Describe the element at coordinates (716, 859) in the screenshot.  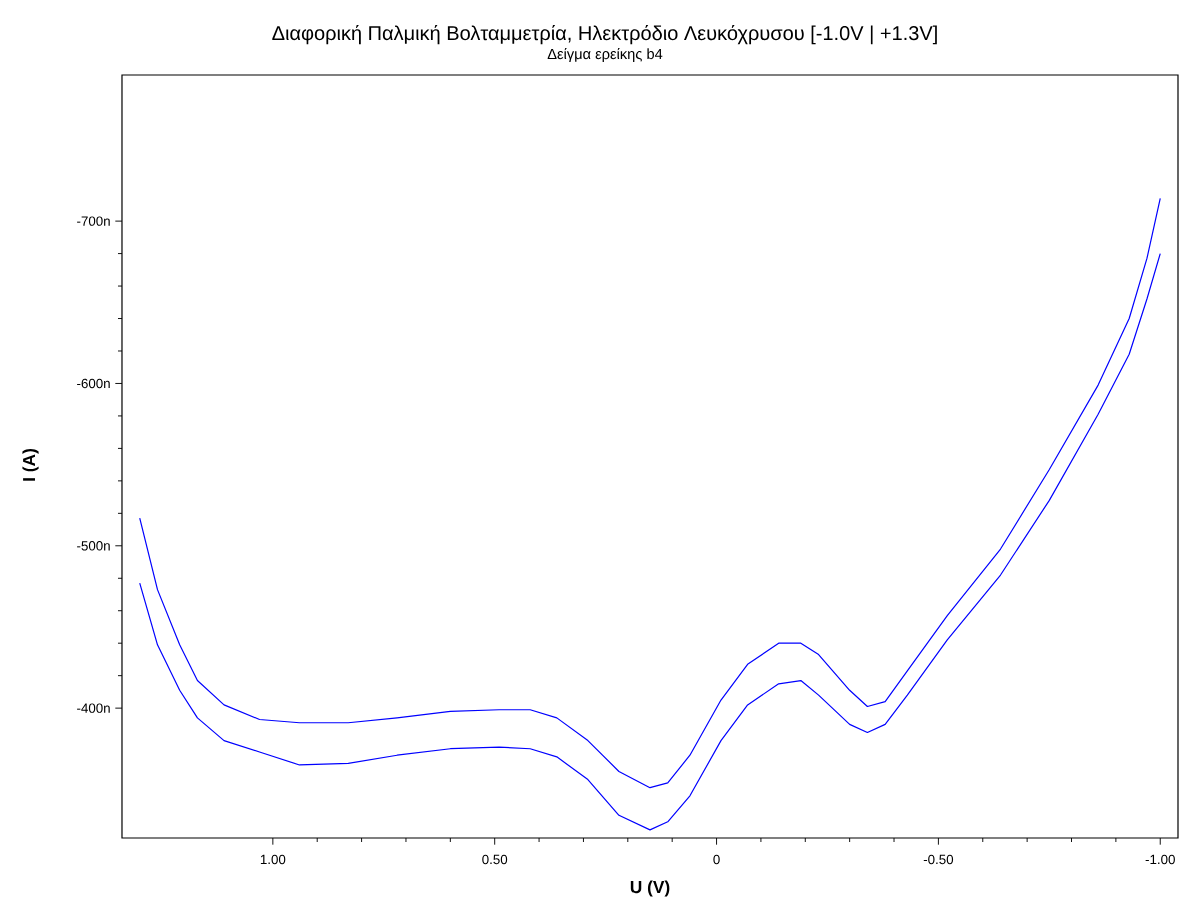
I see `x-tick-label: 0` at that location.